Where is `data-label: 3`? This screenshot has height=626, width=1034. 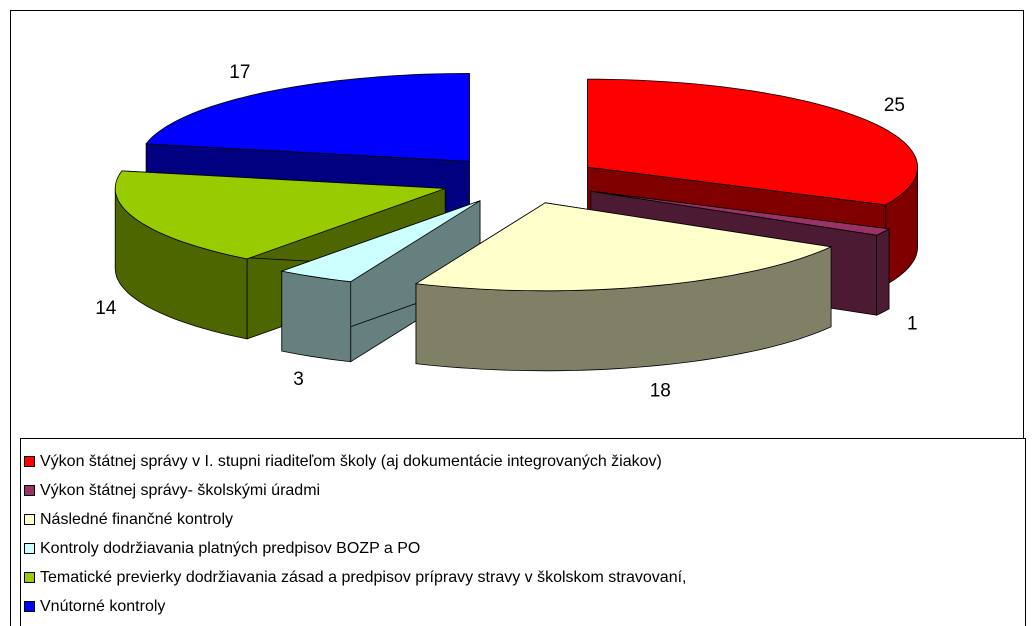
data-label: 3 is located at coordinates (298, 379).